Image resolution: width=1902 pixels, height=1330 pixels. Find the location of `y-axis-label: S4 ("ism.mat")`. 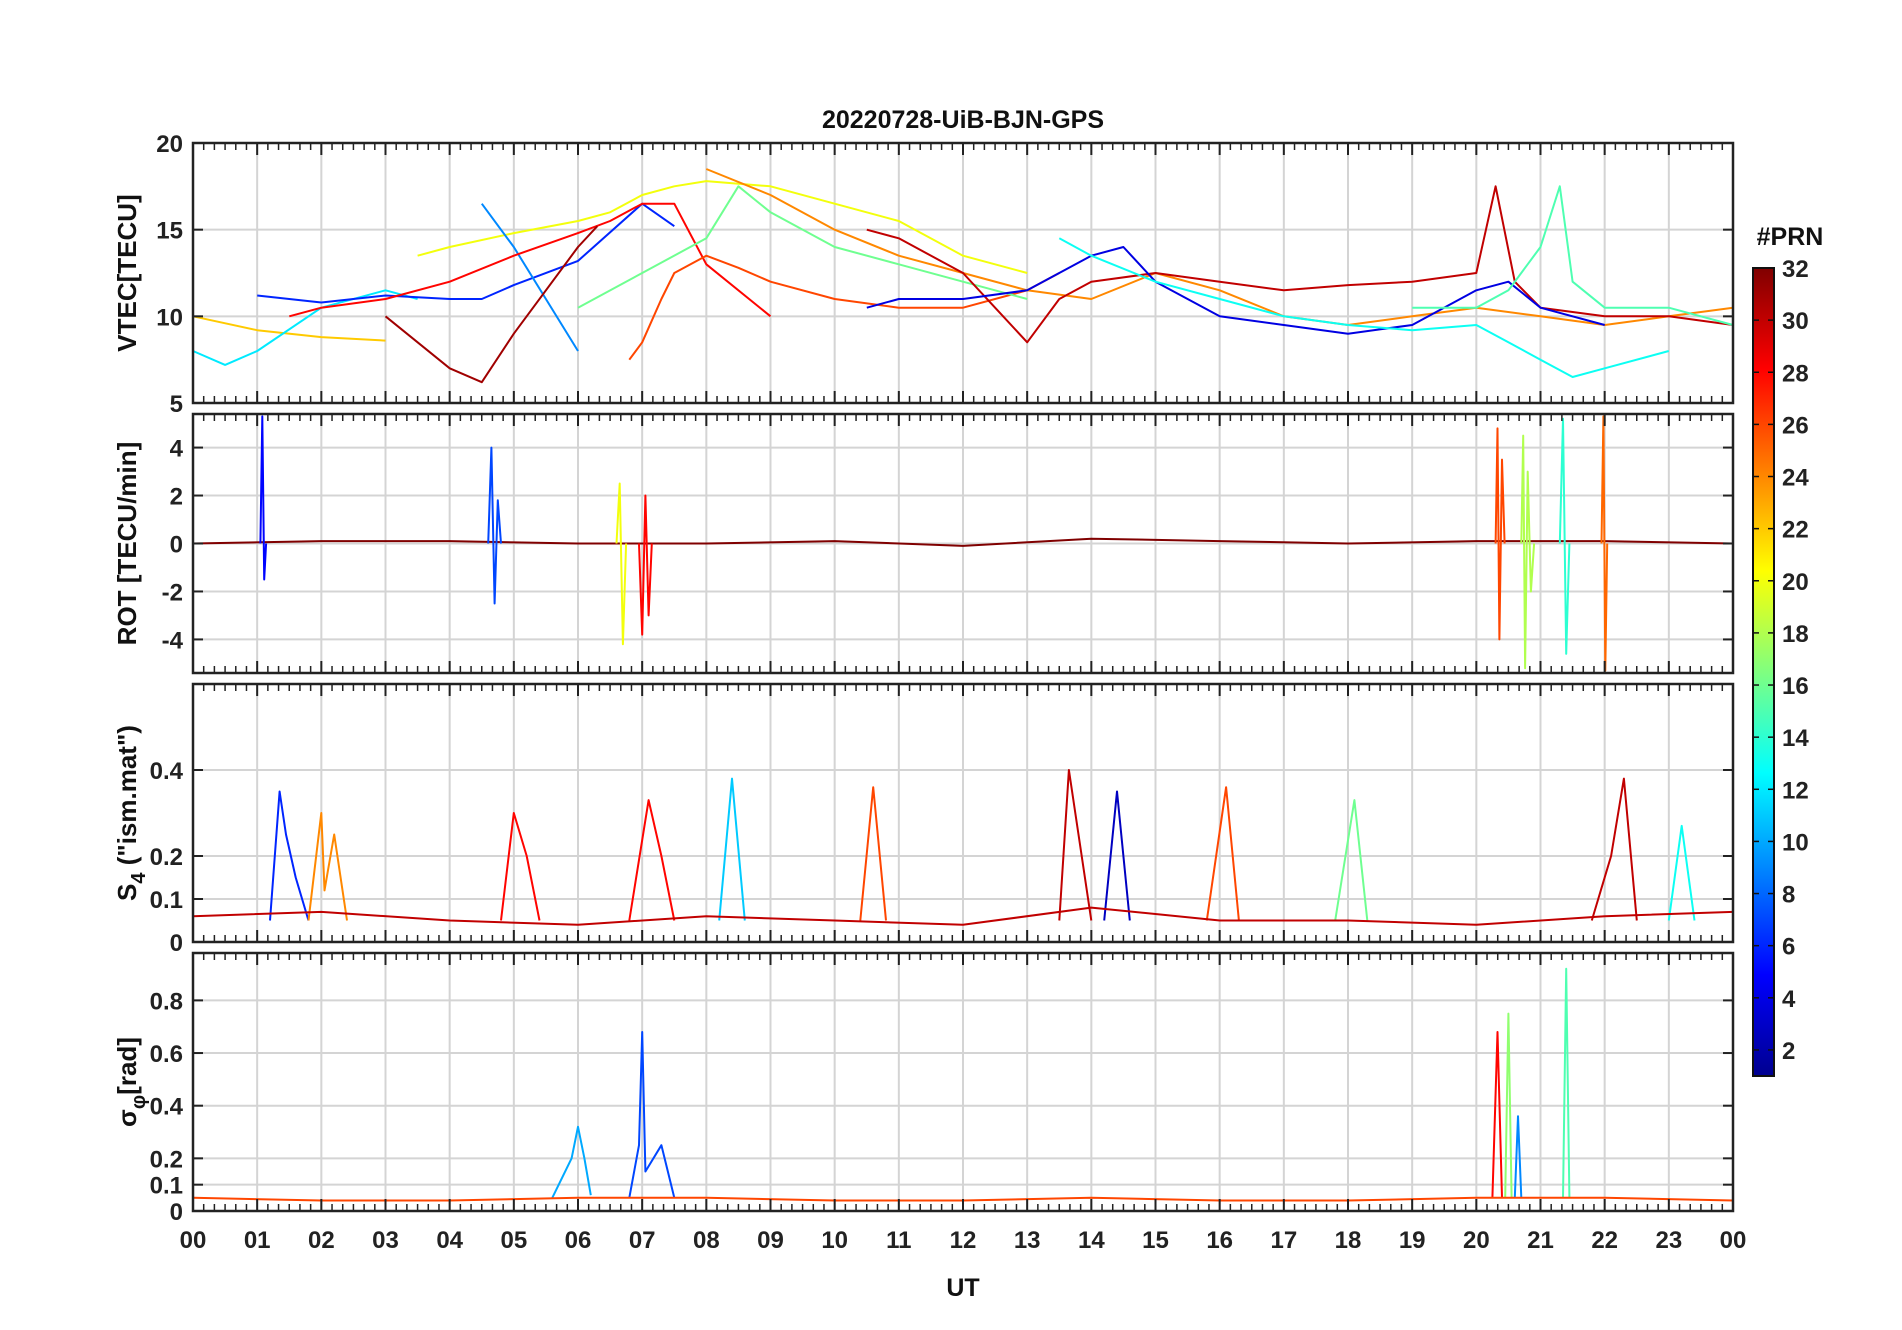

y-axis-label: S4 ("ism.mat") is located at coordinates (131, 813).